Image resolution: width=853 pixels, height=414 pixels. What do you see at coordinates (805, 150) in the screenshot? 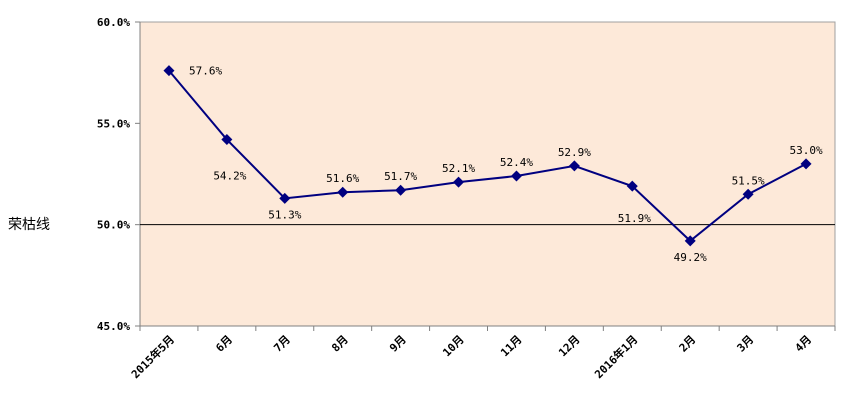
I see `data-label: 53.0%` at bounding box center [805, 150].